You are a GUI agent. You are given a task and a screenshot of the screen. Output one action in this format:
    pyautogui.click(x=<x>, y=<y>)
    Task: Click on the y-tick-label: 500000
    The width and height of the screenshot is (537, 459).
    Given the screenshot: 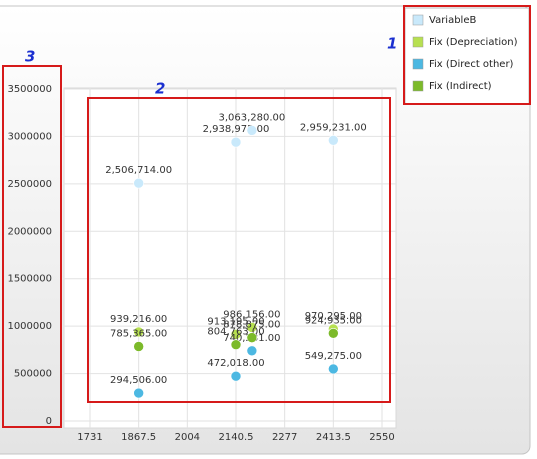 What is the action you would take?
    pyautogui.click(x=33, y=374)
    